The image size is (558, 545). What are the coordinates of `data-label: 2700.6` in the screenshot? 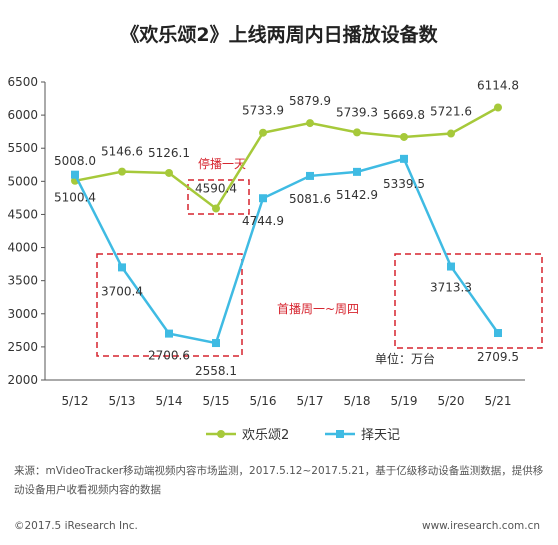 It's located at (169, 356).